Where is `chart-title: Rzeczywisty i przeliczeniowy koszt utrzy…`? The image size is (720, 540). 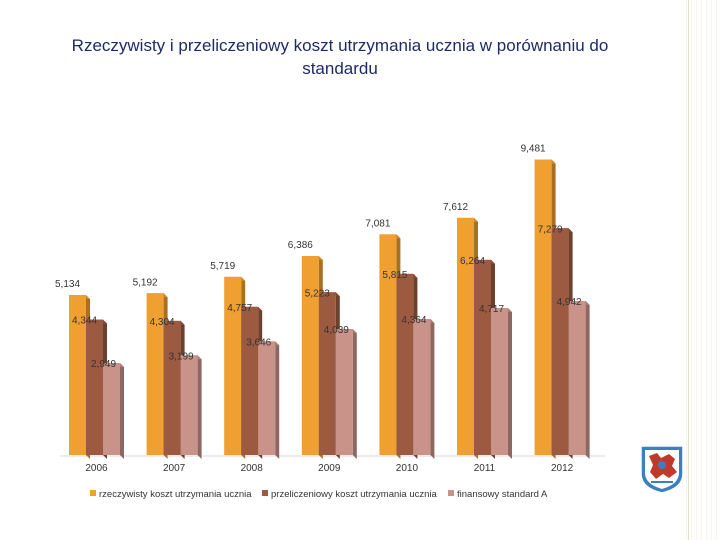 chart-title: Rzeczywisty i przeliczeniowy koszt utrzy… is located at coordinates (340, 57).